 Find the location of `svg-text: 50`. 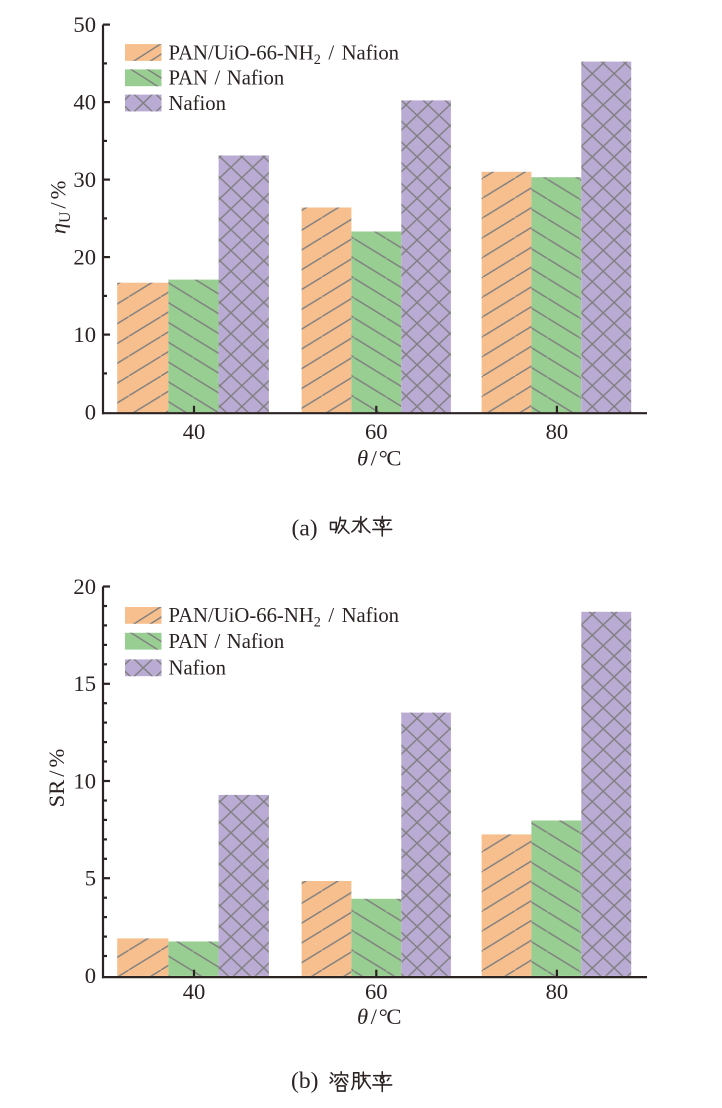

svg-text: 50 is located at coordinates (84, 24).